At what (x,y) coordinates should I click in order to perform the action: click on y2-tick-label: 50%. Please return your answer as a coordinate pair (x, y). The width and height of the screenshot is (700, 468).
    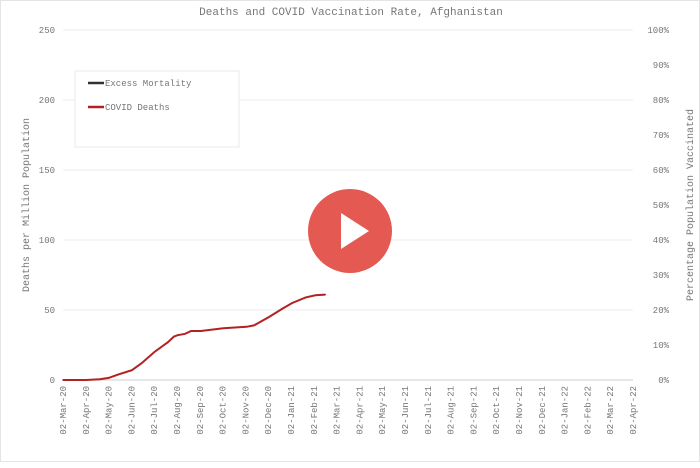
    Looking at the image, I should click on (661, 206).